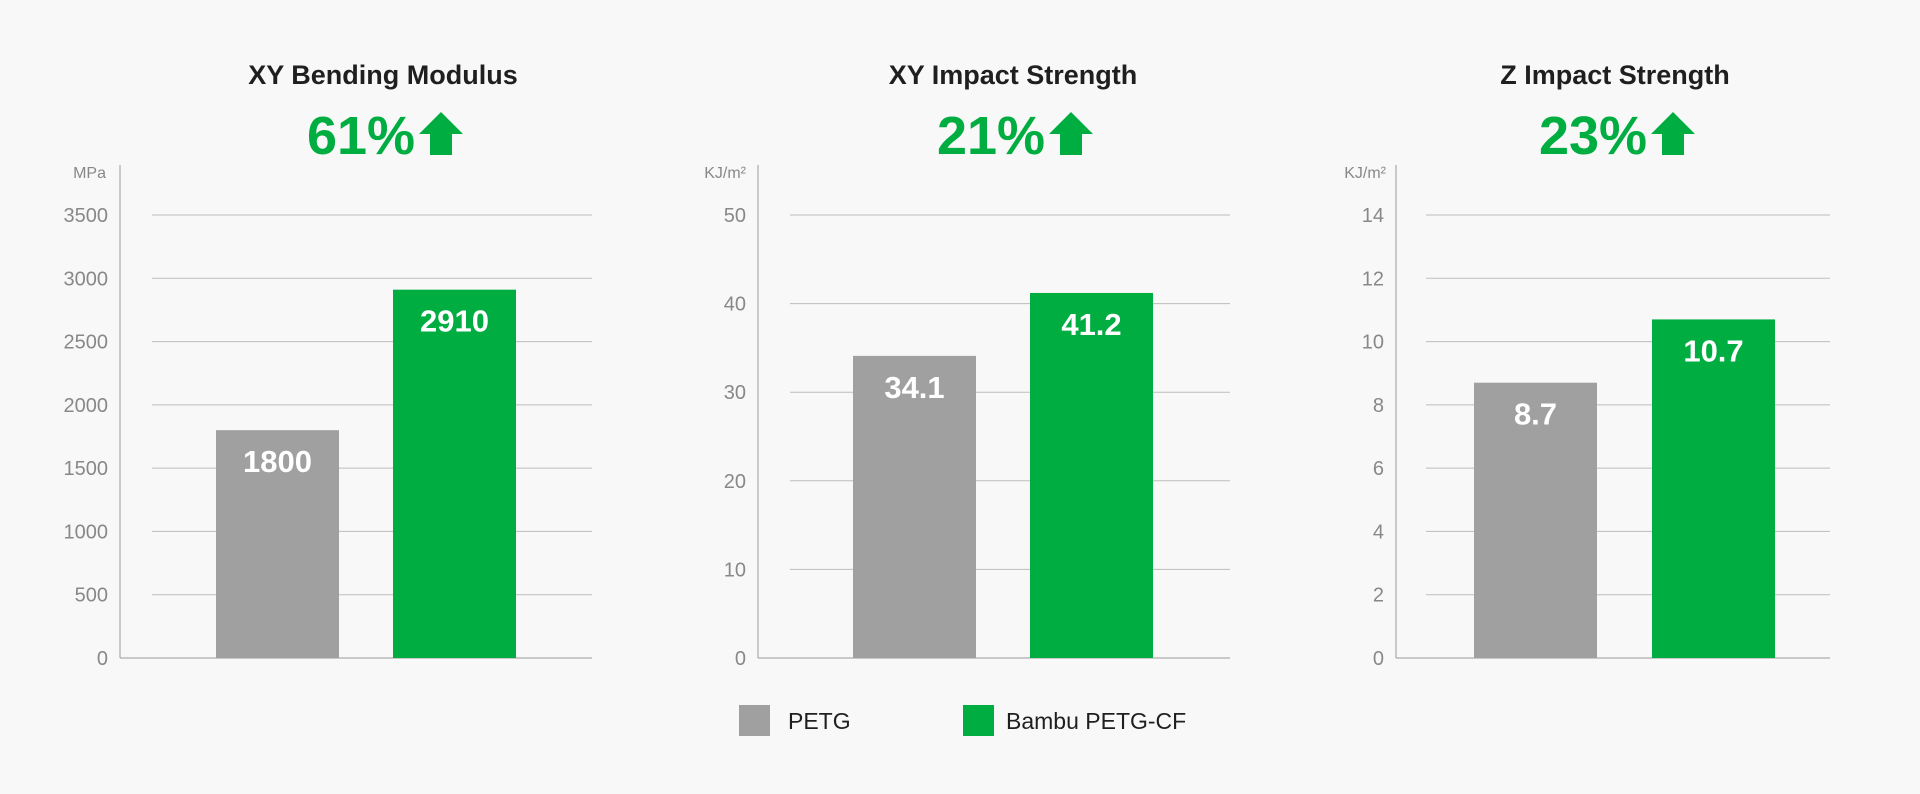  What do you see at coordinates (1373, 216) in the screenshot?
I see `y-tick-label: 14` at bounding box center [1373, 216].